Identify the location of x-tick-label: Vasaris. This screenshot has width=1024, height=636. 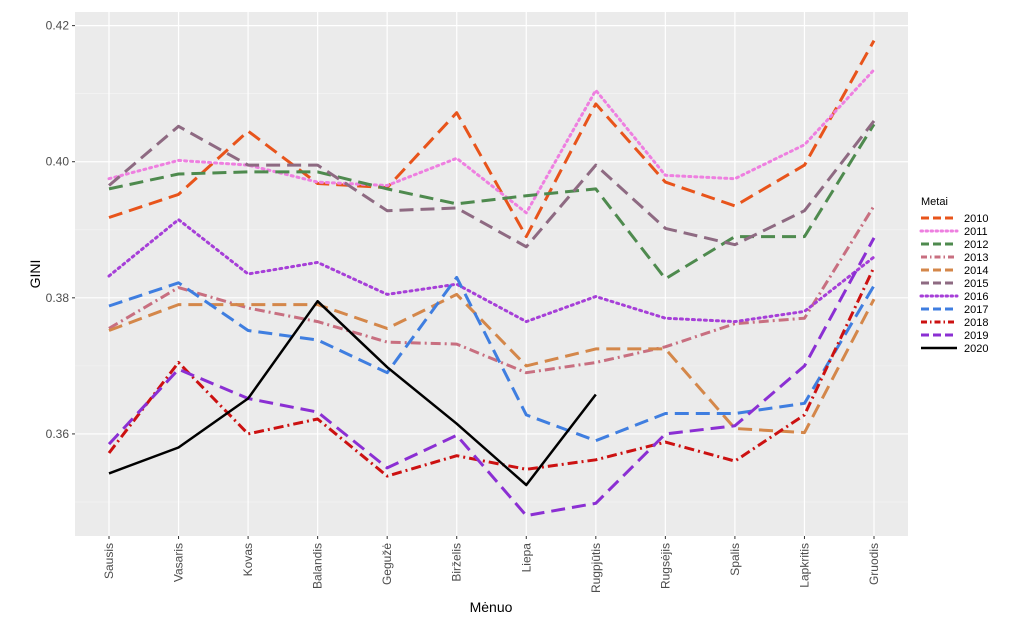
(179, 562).